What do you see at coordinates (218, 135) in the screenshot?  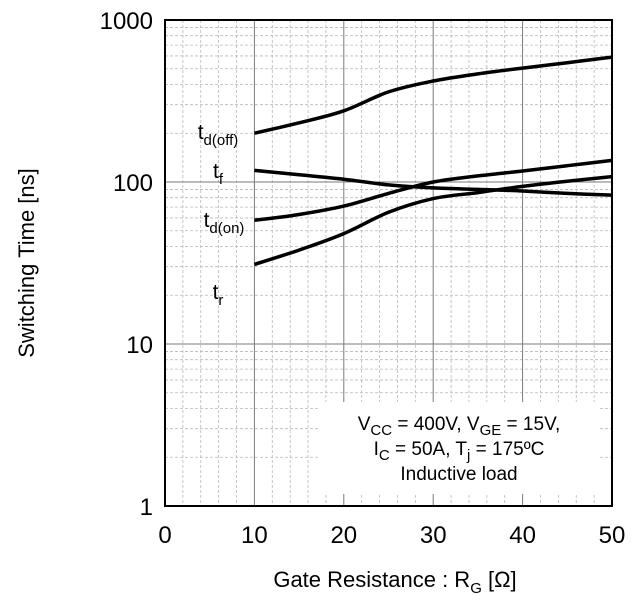 I see `series-label-td(off): td(off)` at bounding box center [218, 135].